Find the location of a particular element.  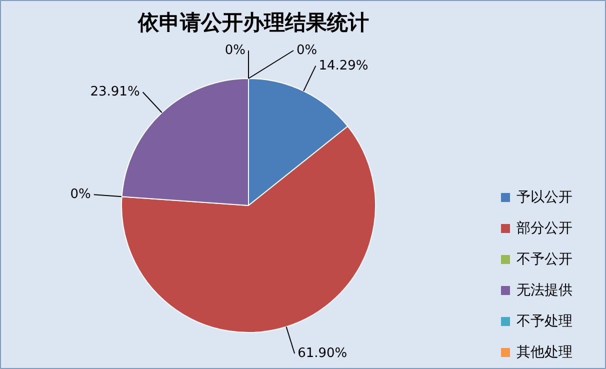

legend-label: 不予公开 is located at coordinates (544, 260).